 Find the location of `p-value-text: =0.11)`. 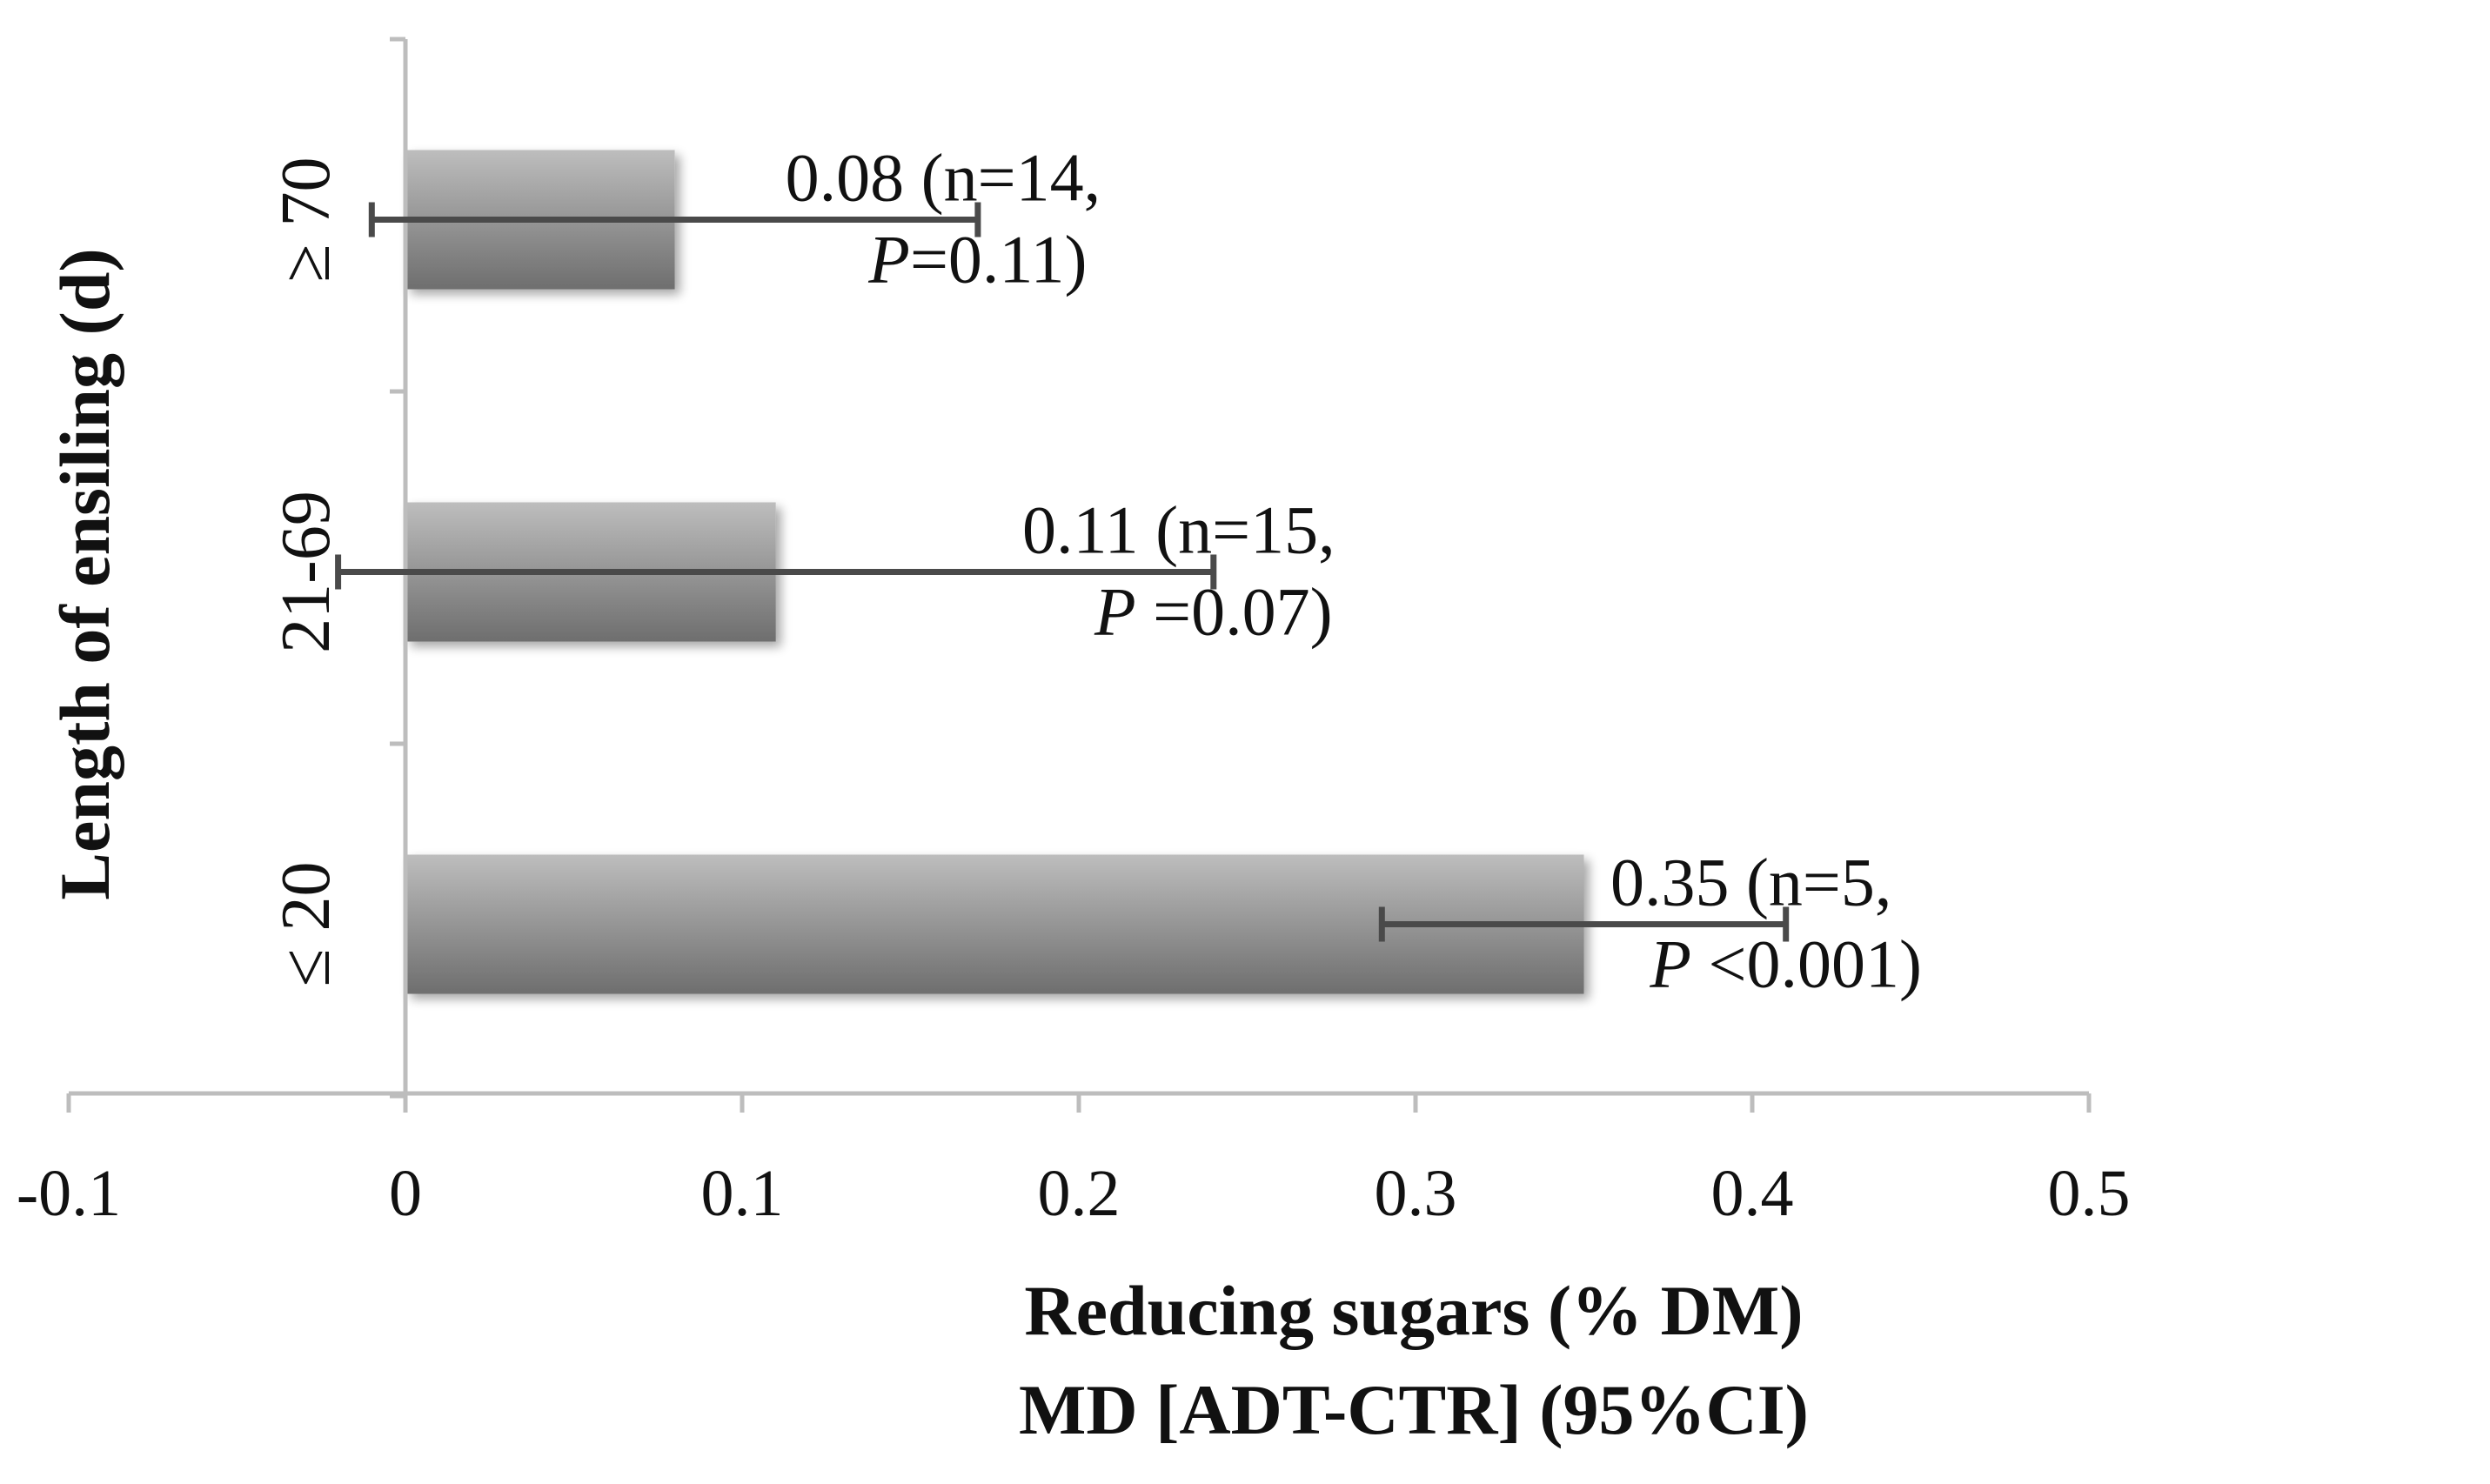

p-value-text: =0.11) is located at coordinates (999, 259).